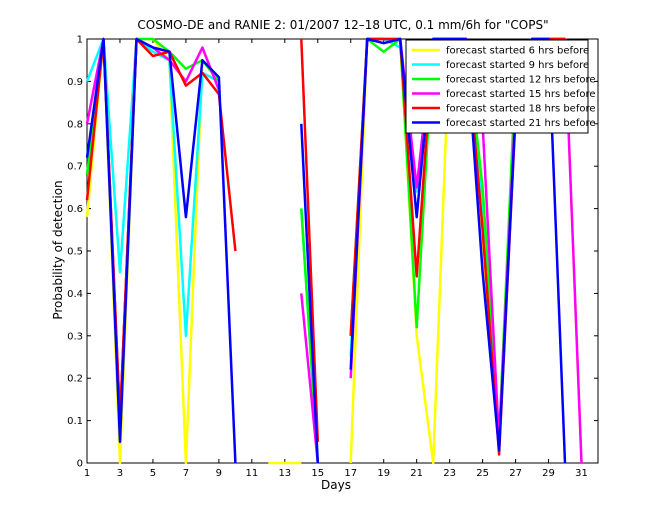  I want to click on legend-entry: forecast started 12 hrs before, so click(521, 80).